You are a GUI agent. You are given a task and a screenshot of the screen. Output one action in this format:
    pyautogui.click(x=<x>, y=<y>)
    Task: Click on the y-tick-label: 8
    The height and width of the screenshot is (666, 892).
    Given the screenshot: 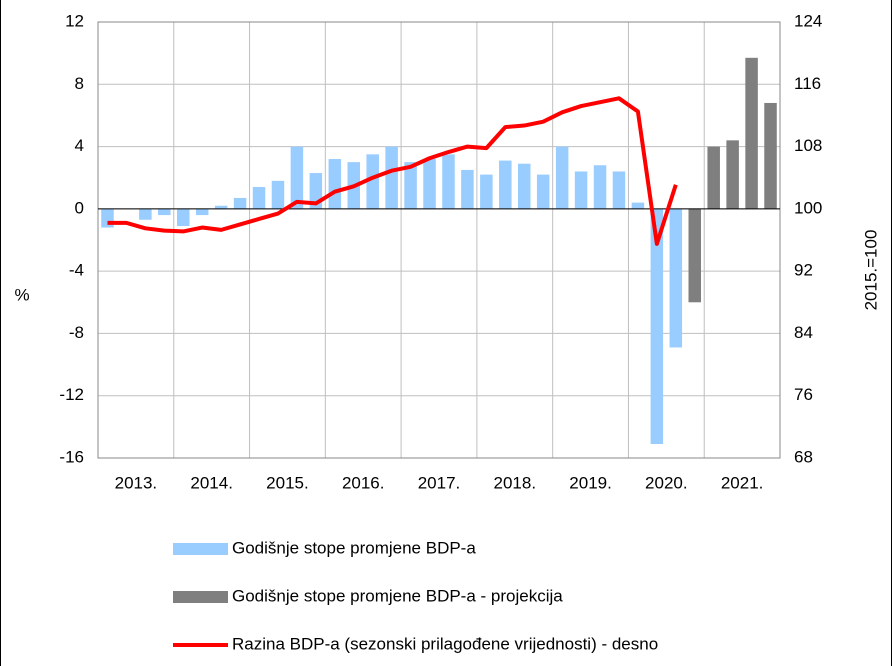 What is the action you would take?
    pyautogui.click(x=79, y=83)
    